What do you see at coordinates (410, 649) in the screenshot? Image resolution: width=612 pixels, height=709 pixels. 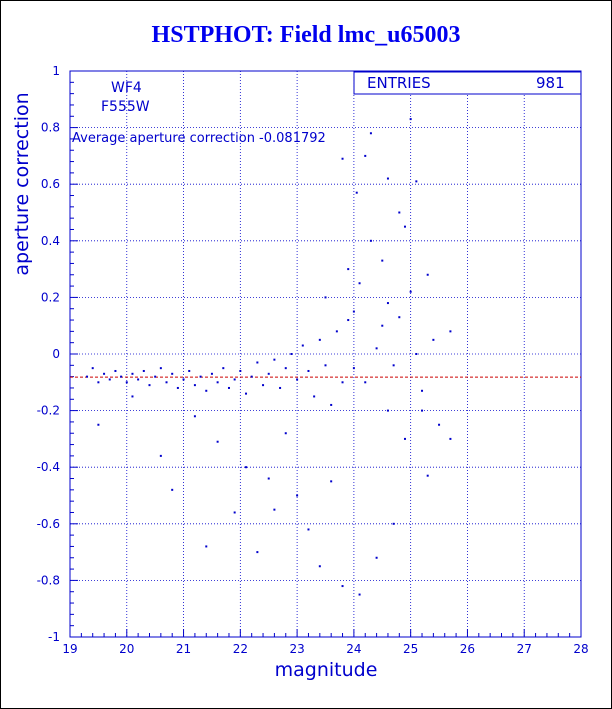 I see `x-tick-label: 25` at bounding box center [410, 649].